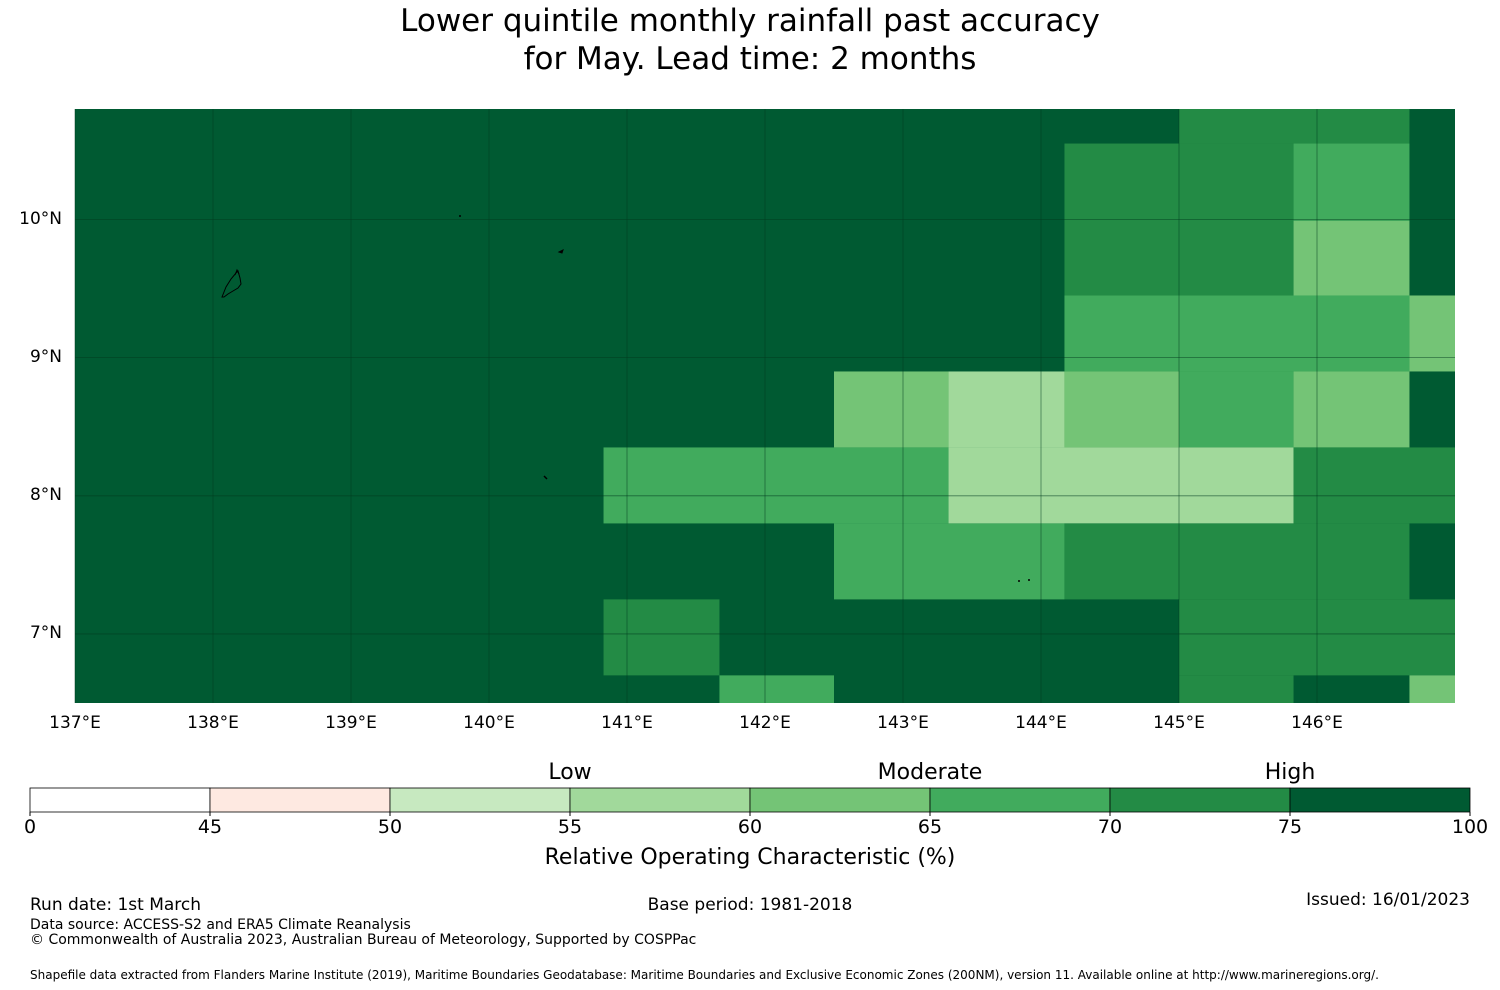 The width and height of the screenshot is (1500, 990). Describe the element at coordinates (1388, 900) in the screenshot. I see `issued-date: Issued: 16/01/2023` at that location.